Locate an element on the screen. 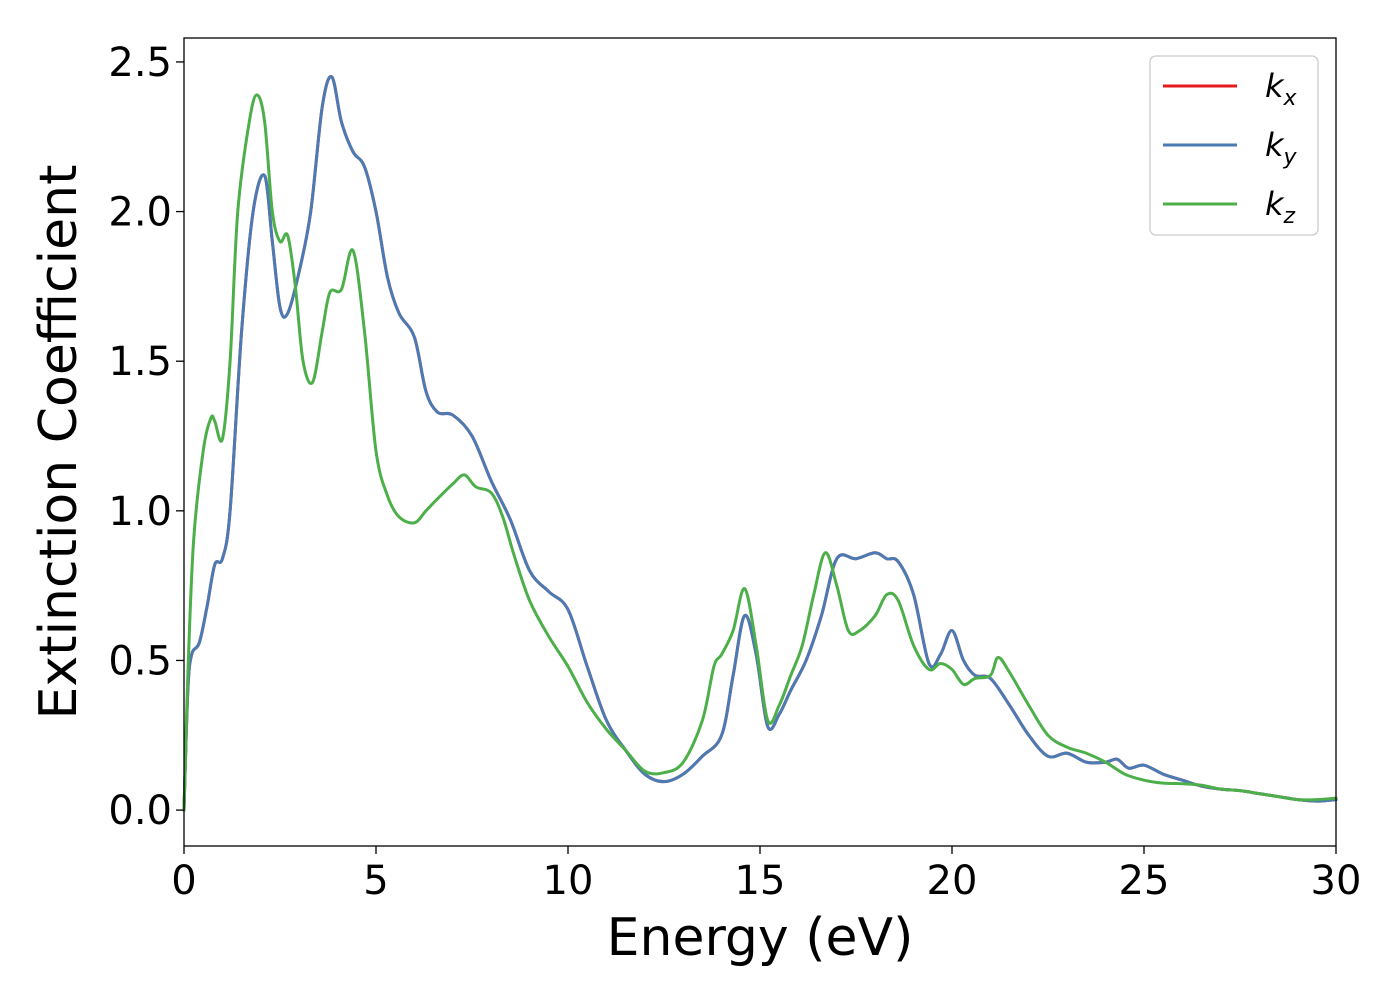  legend-items: kx ky kz is located at coordinates (1230, 148).